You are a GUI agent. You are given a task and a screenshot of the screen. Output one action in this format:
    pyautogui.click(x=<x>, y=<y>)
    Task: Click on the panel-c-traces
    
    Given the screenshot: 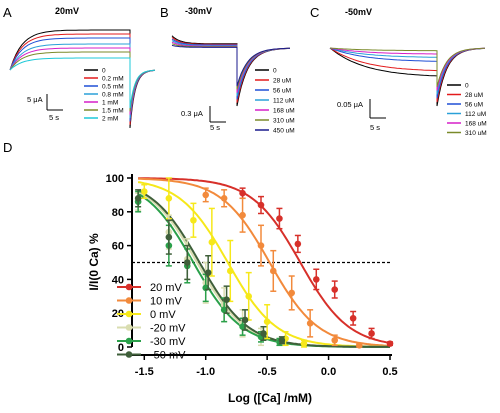 What is the action you would take?
    pyautogui.click(x=407, y=77)
    